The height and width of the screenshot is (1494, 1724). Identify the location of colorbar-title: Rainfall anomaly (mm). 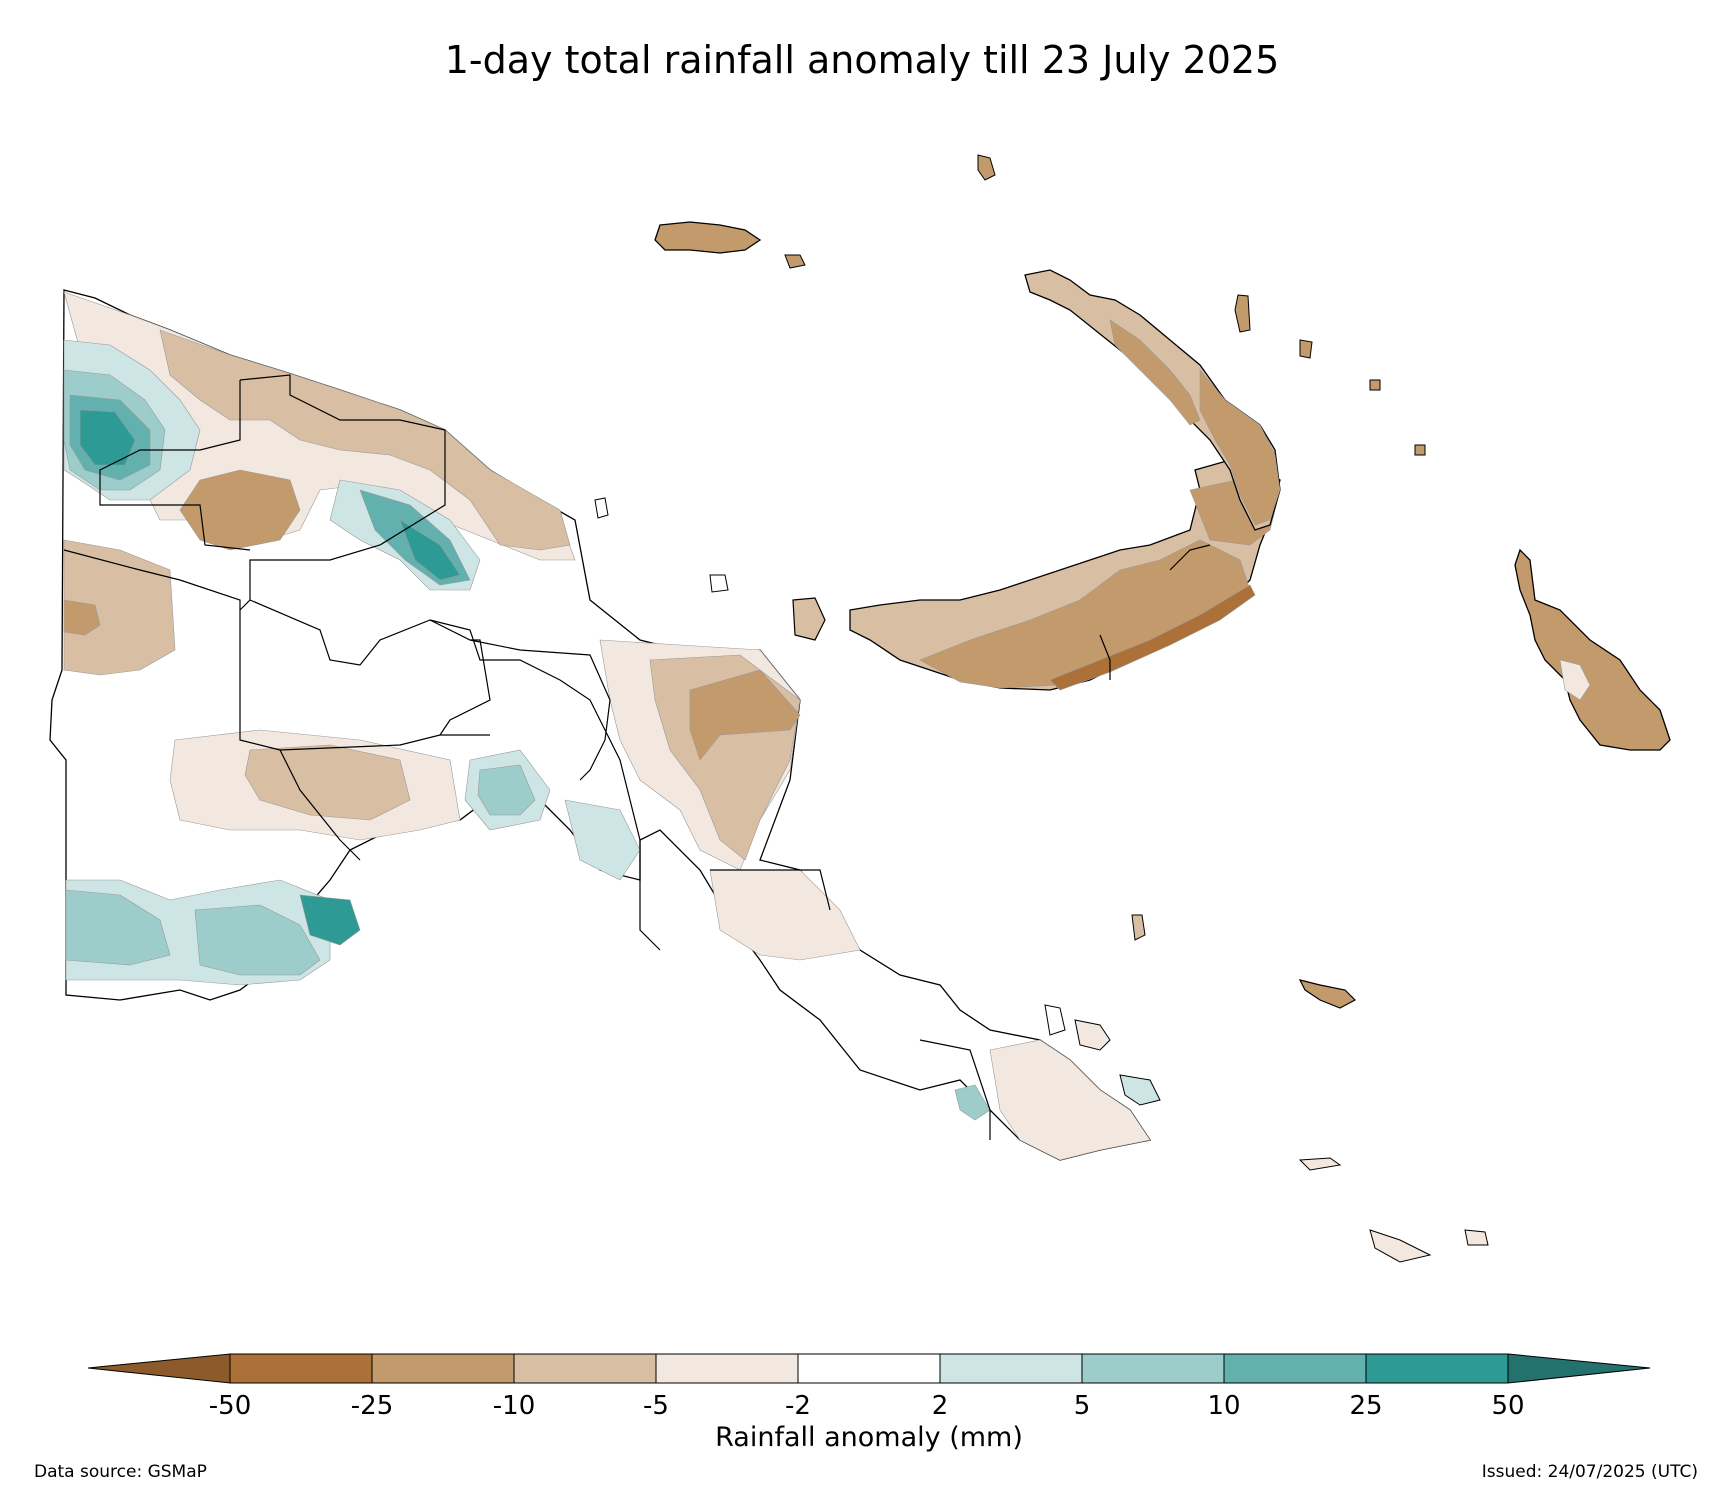
(869, 1437).